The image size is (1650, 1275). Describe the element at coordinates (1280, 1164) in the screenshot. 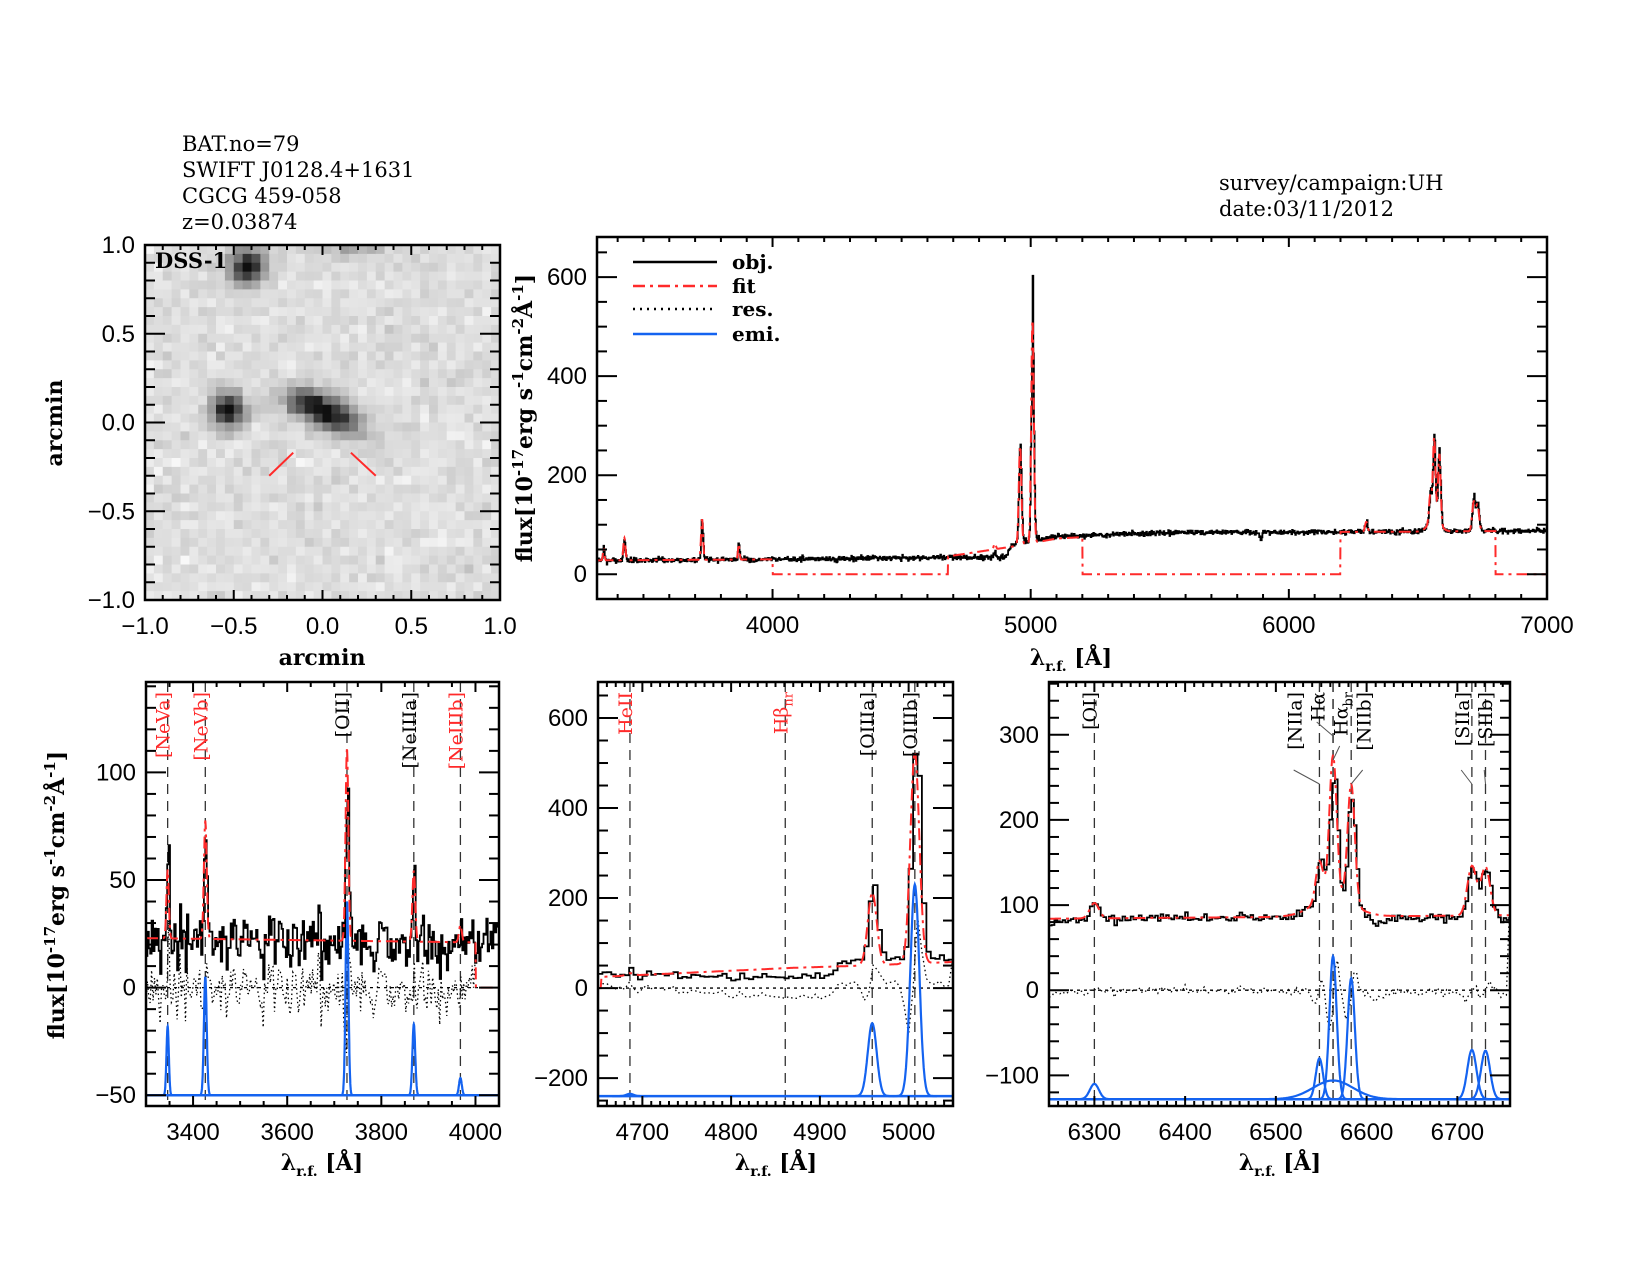

I see `x-axis-label: λr.f. [Å]` at that location.